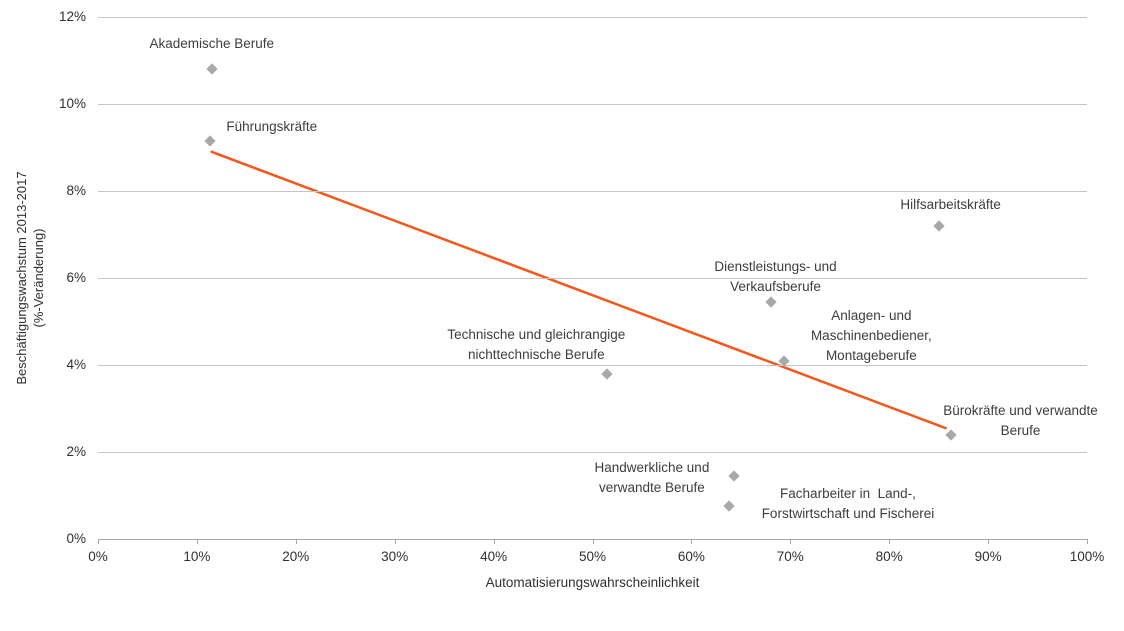 Image resolution: width=1124 pixels, height=631 pixels. What do you see at coordinates (76, 451) in the screenshot?
I see `y-tick-label: 2%` at bounding box center [76, 451].